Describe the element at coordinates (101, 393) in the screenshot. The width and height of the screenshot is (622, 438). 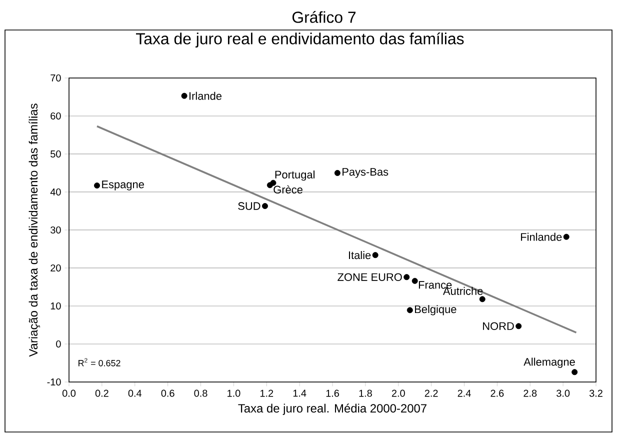
I see `x-tick-label: 0.2` at that location.